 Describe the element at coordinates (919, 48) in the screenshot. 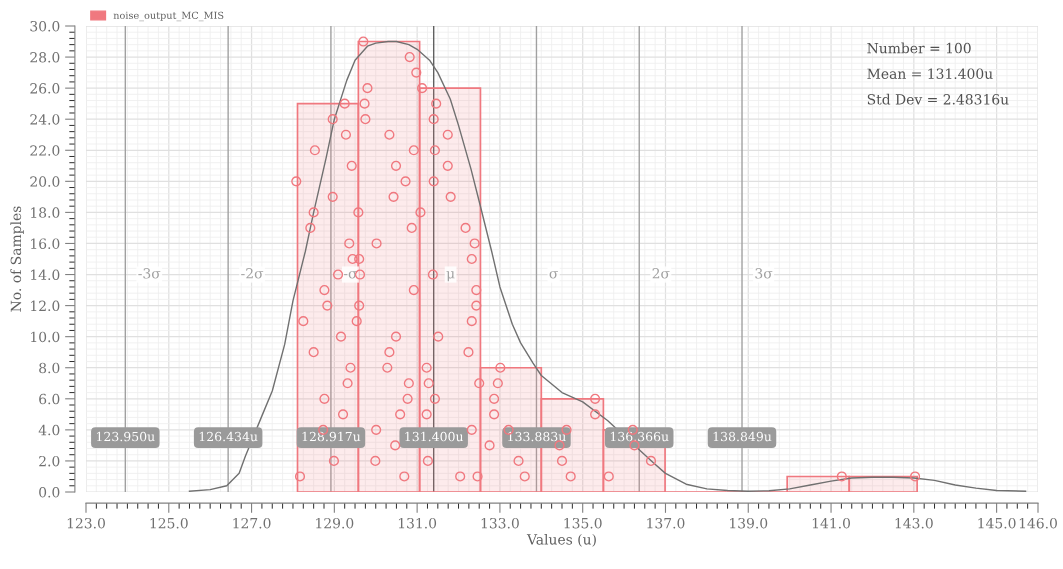

I see `annotation: Number = 100` at that location.